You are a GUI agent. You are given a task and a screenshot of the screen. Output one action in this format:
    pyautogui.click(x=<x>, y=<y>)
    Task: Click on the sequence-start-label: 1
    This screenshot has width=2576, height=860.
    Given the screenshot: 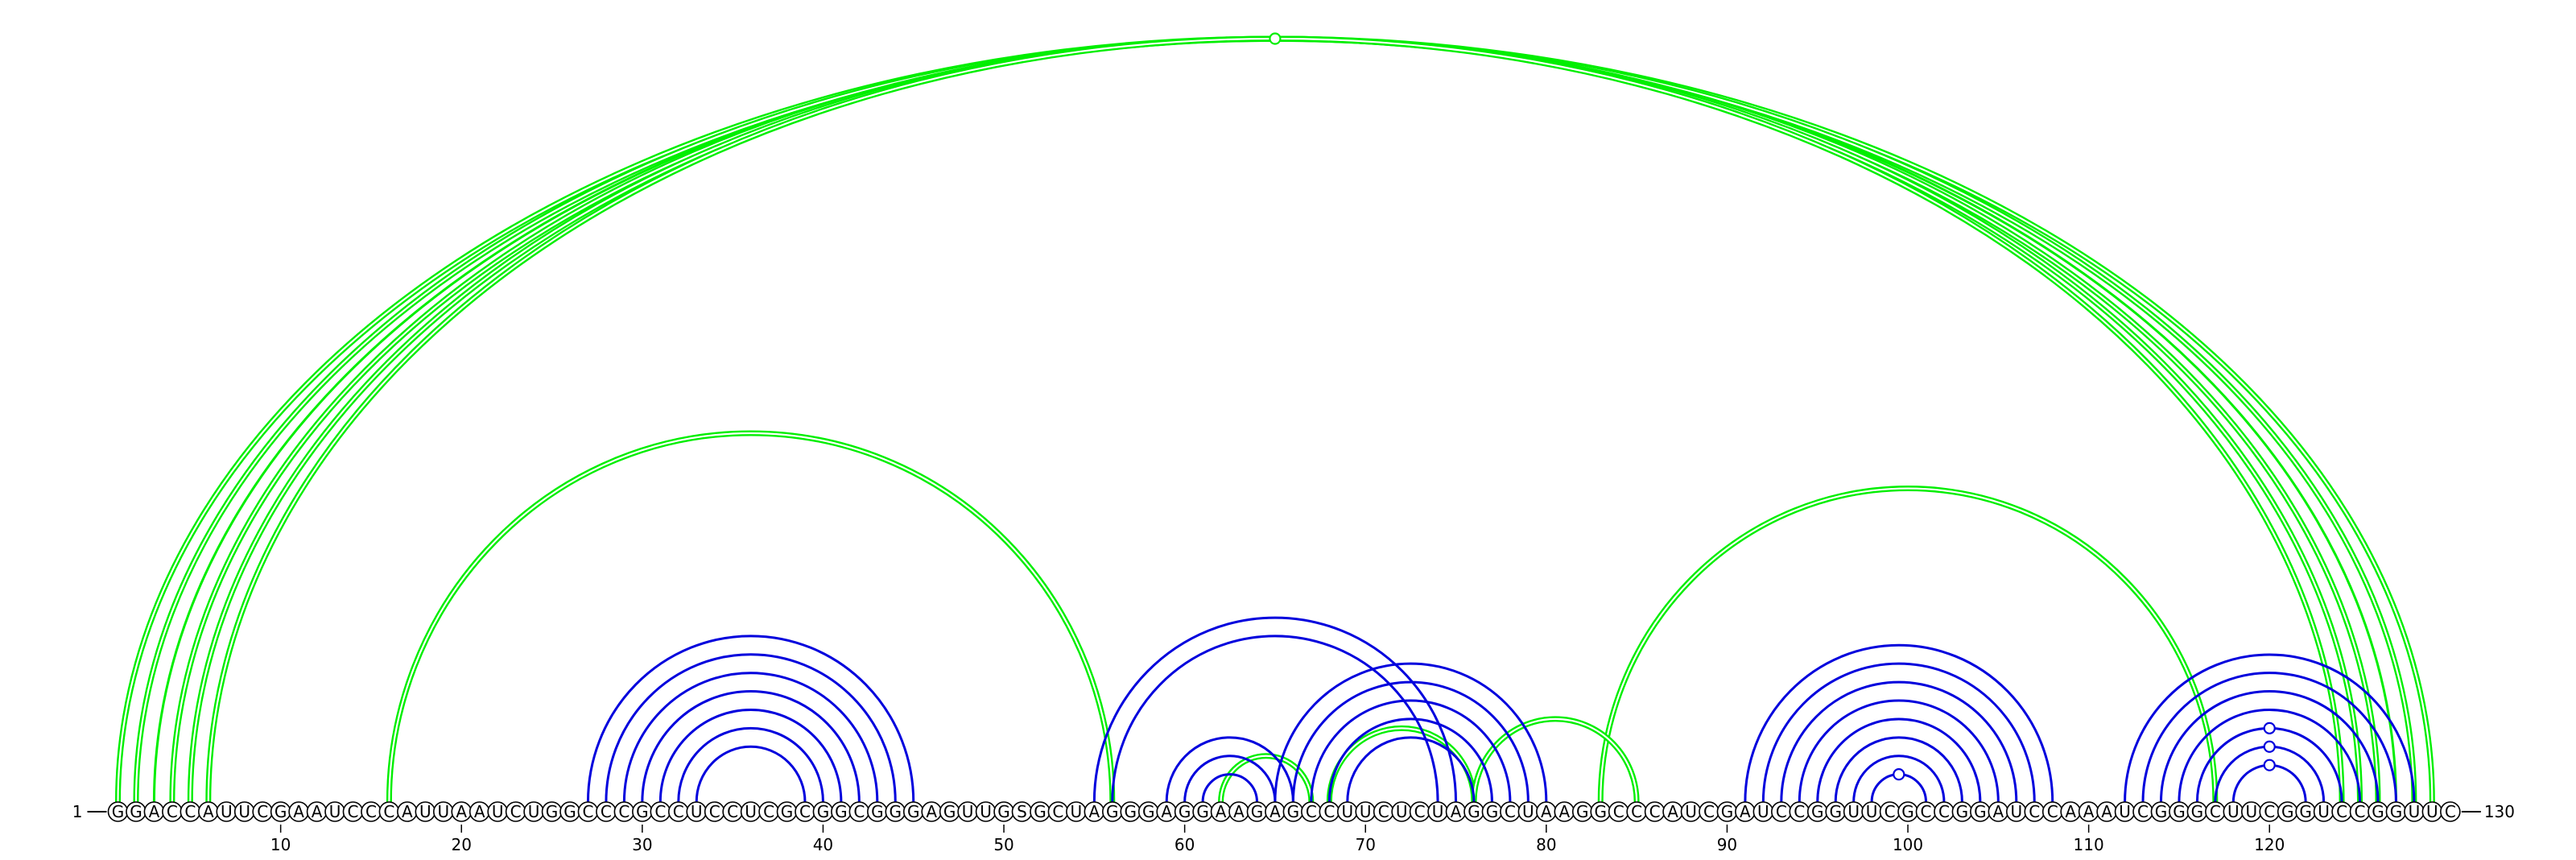 What is the action you would take?
    pyautogui.click(x=77, y=811)
    